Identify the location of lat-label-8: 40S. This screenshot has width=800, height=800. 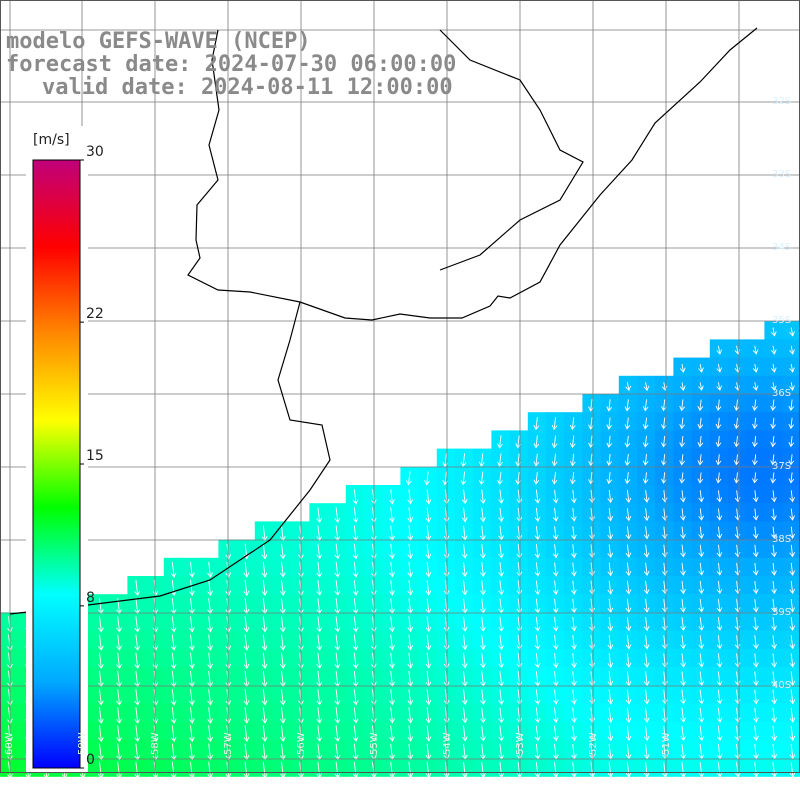
(781, 685).